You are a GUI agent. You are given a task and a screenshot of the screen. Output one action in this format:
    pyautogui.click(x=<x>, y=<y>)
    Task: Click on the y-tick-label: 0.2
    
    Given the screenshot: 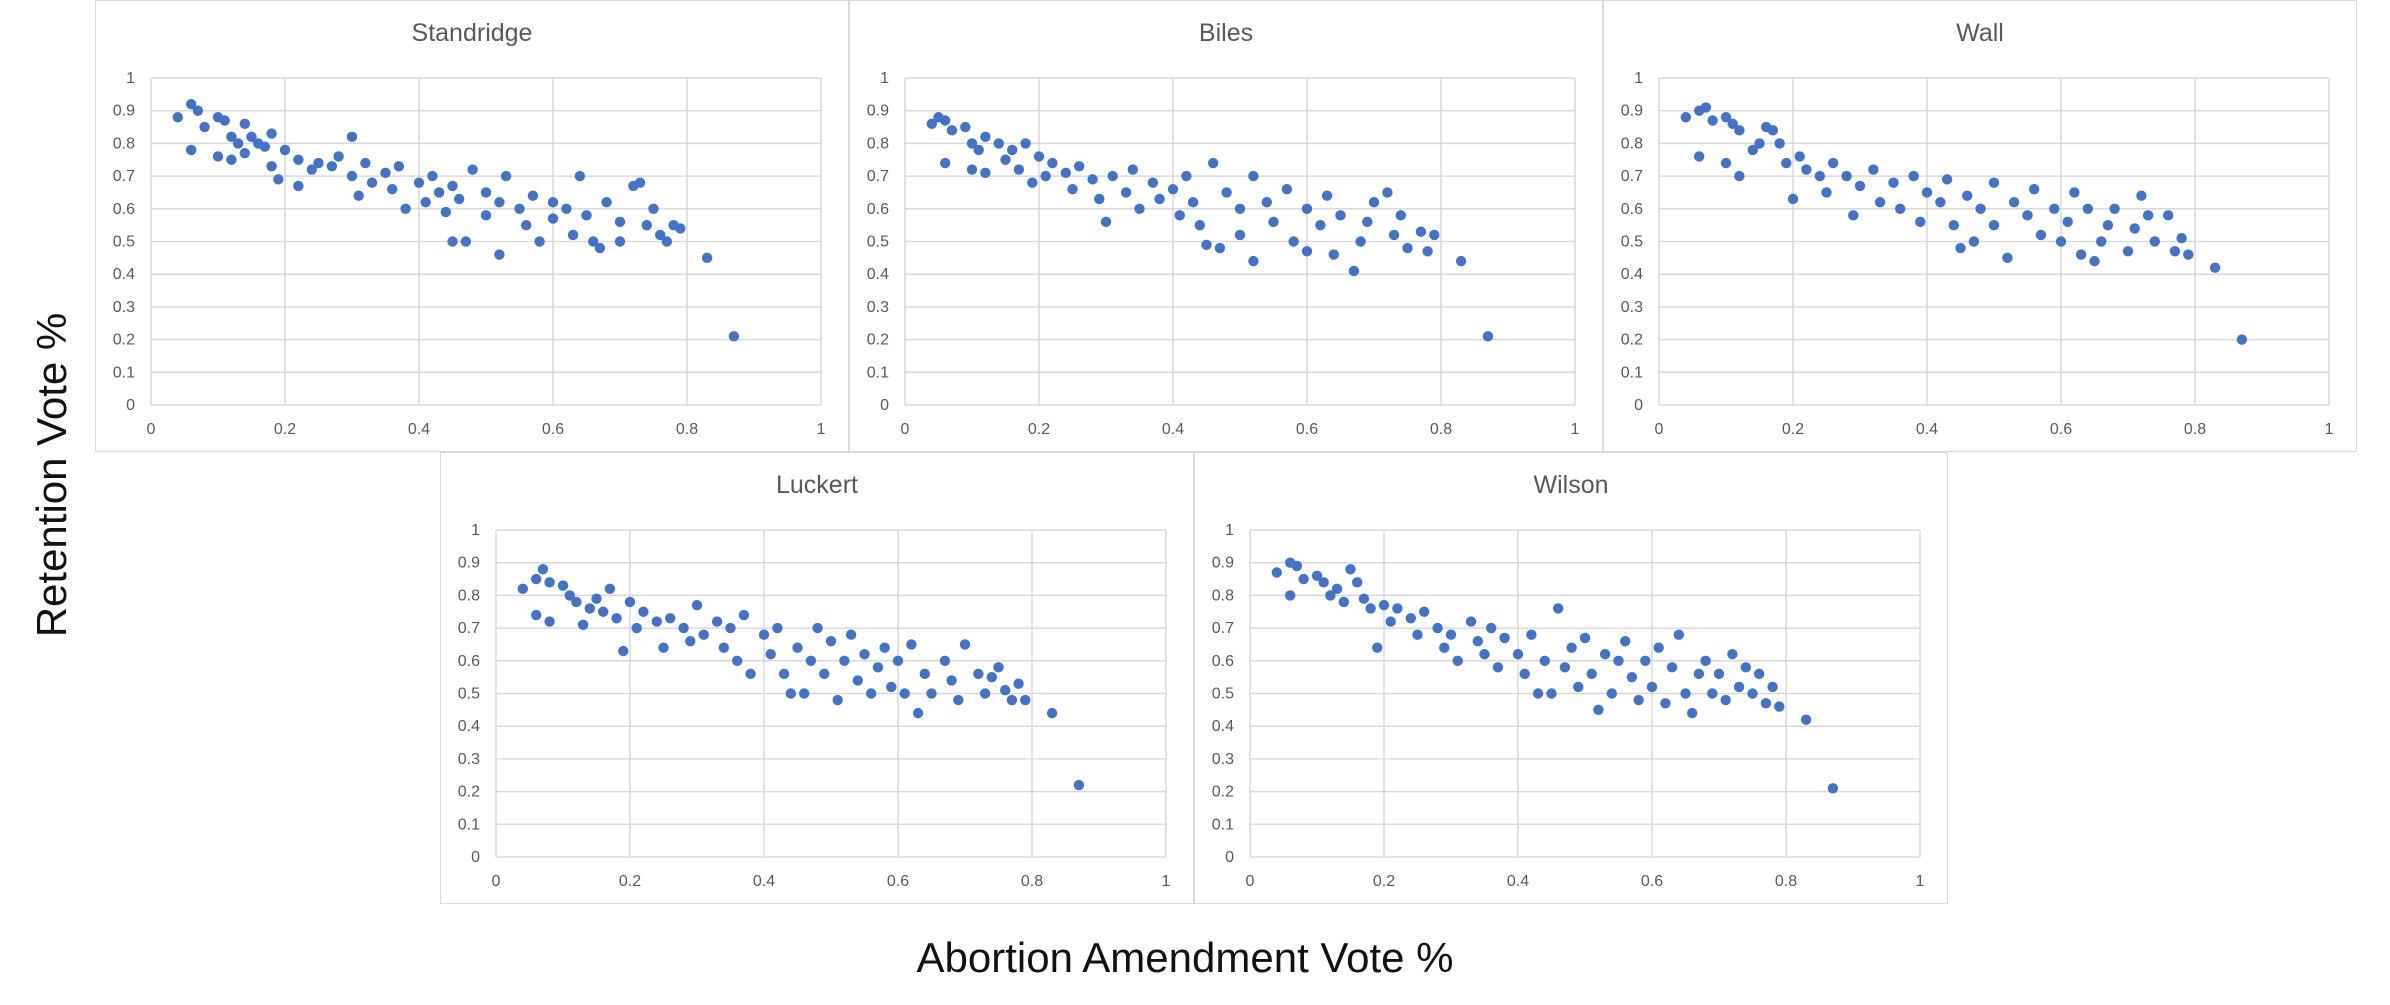 What is the action you would take?
    pyautogui.click(x=1223, y=792)
    